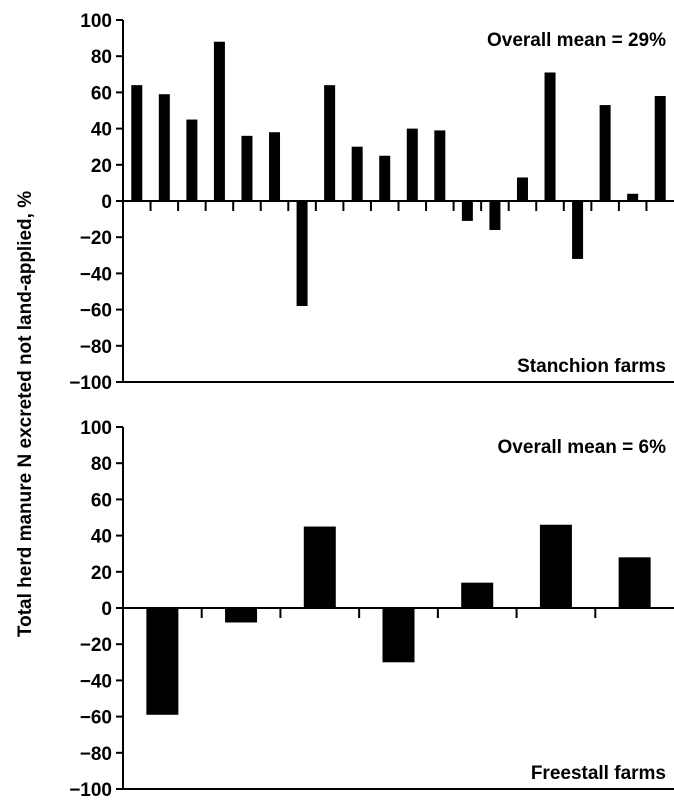 The height and width of the screenshot is (805, 674). Describe the element at coordinates (90, 383) in the screenshot. I see `stanchion-y-tick-label: −100` at that location.